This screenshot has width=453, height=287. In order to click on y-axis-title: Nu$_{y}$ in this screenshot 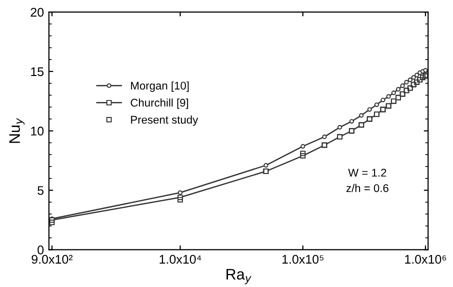, I will do `click(17, 130)`.